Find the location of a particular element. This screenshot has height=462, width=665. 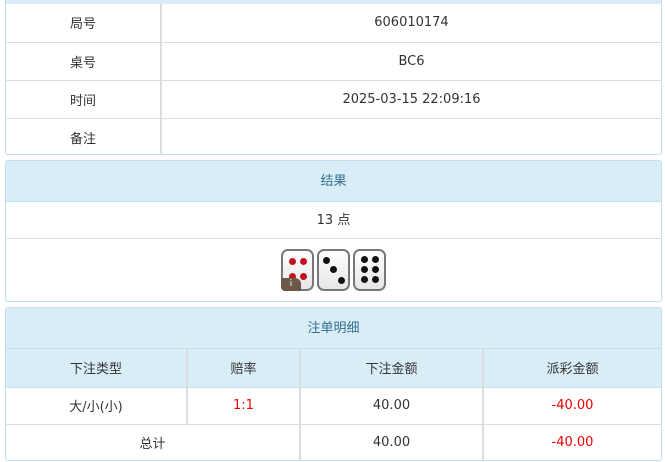

odds: 1:1 is located at coordinates (244, 406).